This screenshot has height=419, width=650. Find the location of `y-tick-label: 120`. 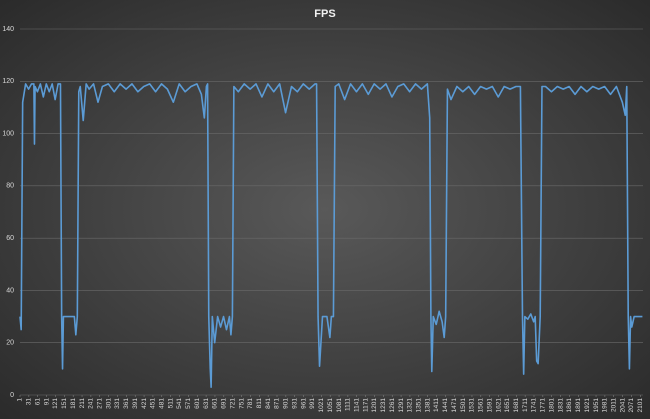

y-tick-label: 120 is located at coordinates (8, 81).